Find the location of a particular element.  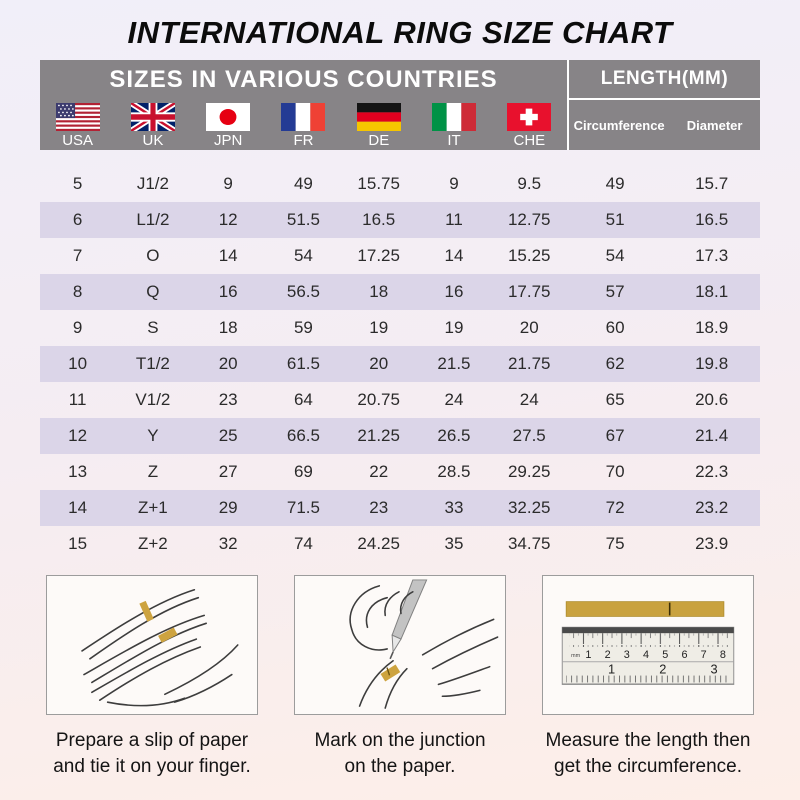

uk-flag-icon is located at coordinates (152, 117).